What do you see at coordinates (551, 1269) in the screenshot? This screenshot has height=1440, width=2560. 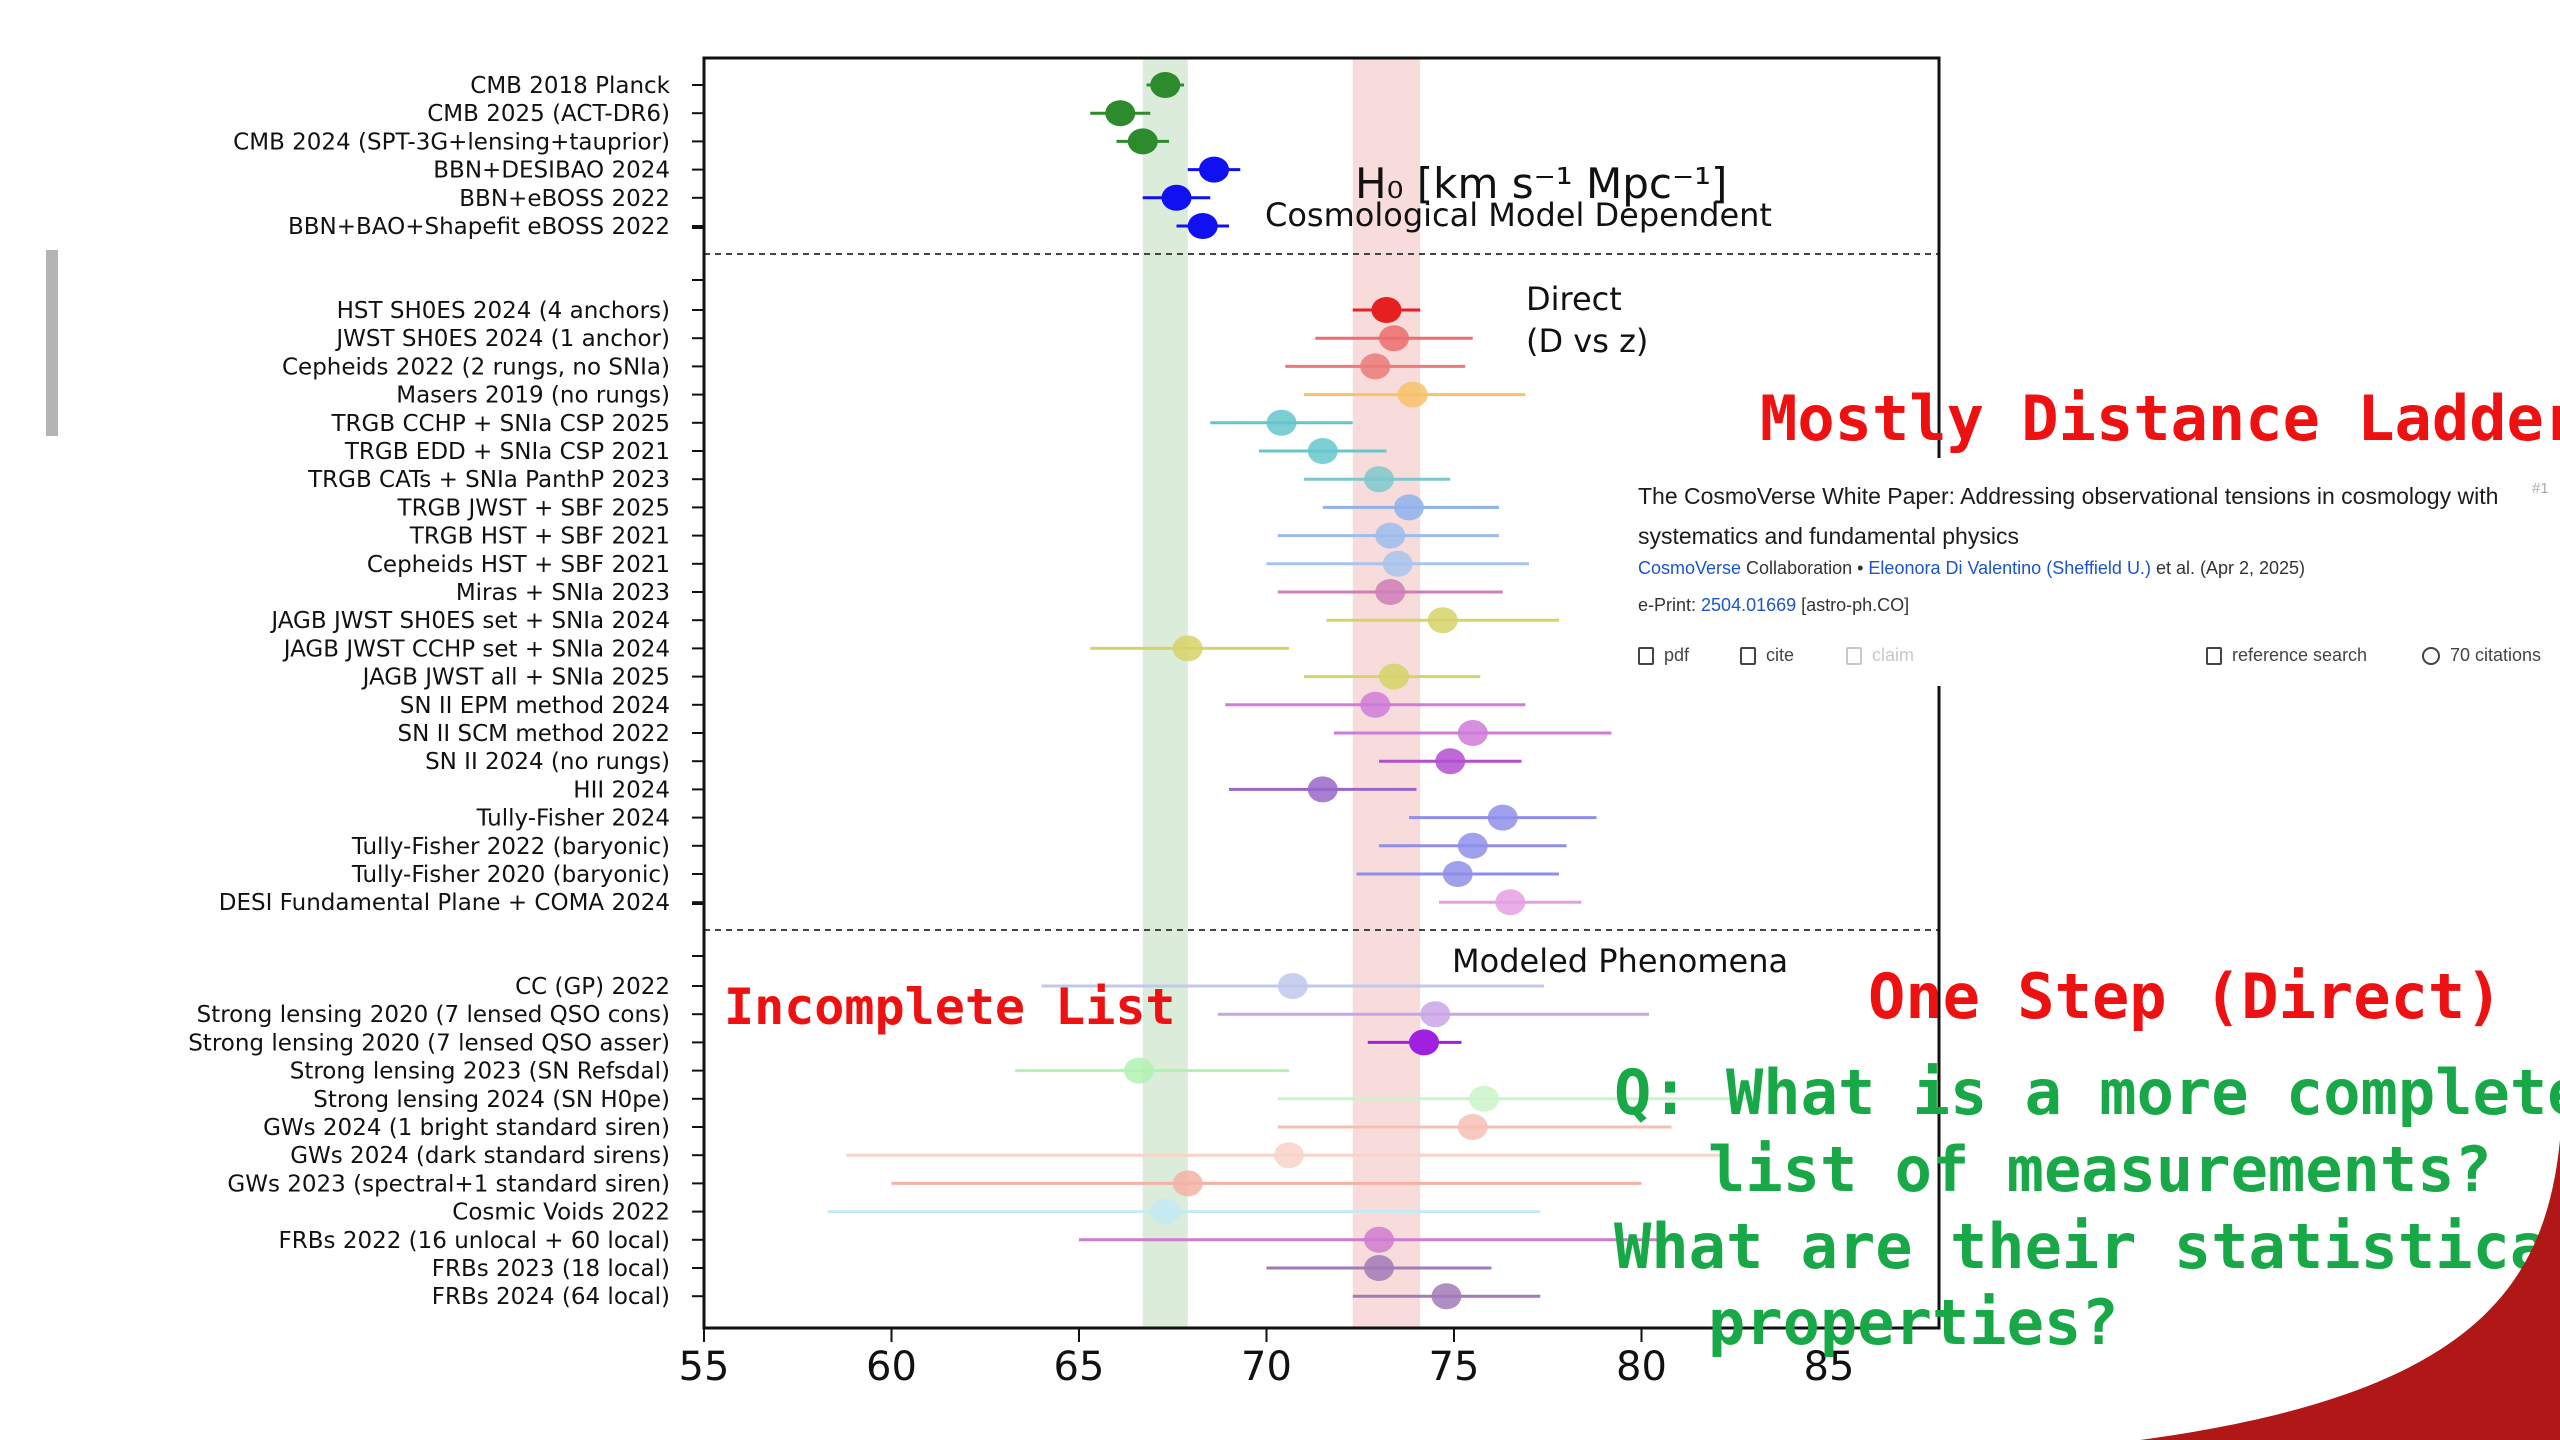 I see `measurement-label: FRBs 2023 (18 local)` at bounding box center [551, 1269].